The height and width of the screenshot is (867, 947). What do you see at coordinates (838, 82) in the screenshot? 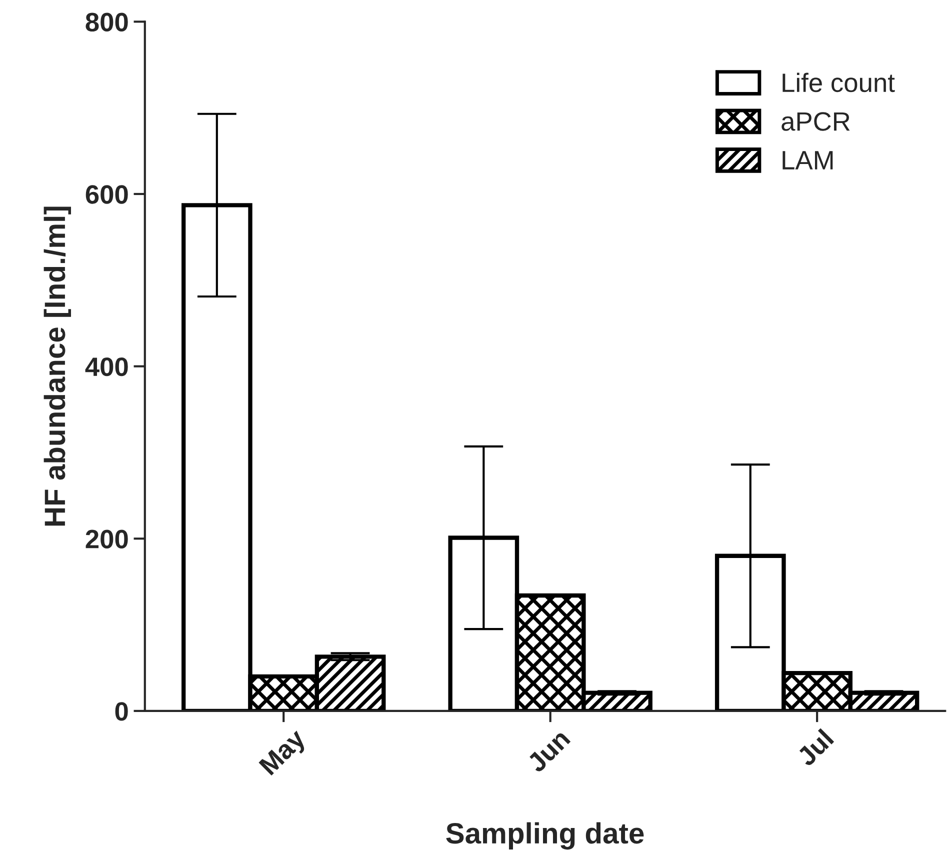
I see `legend-label: Life count` at bounding box center [838, 82].